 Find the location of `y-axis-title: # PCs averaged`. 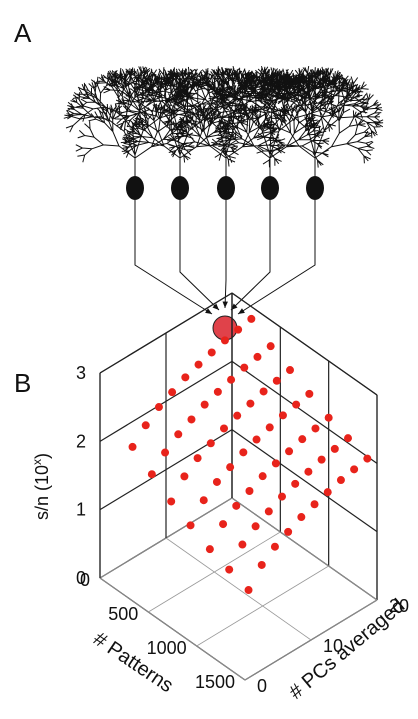

y-axis-title: # PCs averaged is located at coordinates (347, 649).